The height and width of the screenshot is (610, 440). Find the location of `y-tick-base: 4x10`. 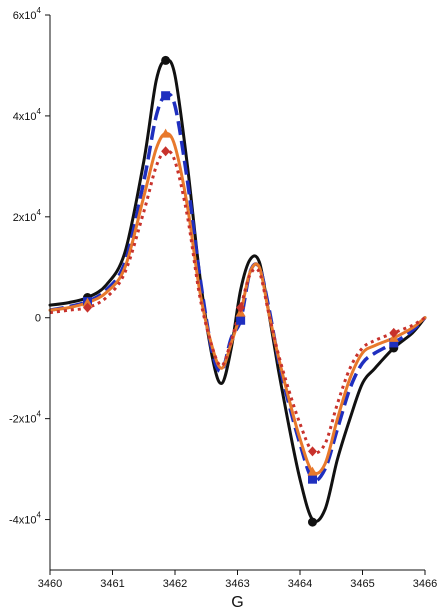

y-tick-base: 4x10 is located at coordinates (25, 117).